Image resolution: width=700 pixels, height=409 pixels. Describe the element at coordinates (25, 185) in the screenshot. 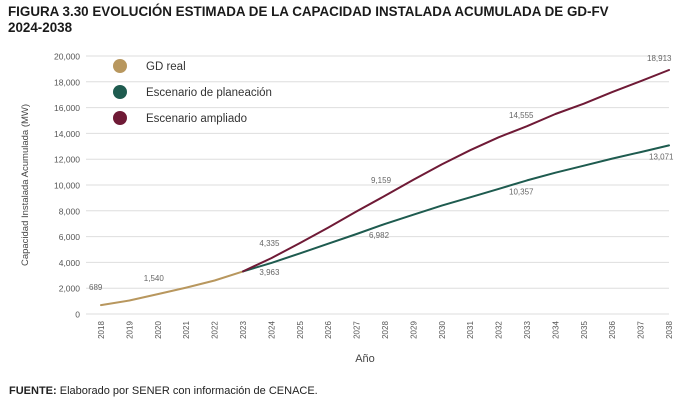

I see `y-axis-title: Capacidad Instalada Acumulada (MW)` at that location.